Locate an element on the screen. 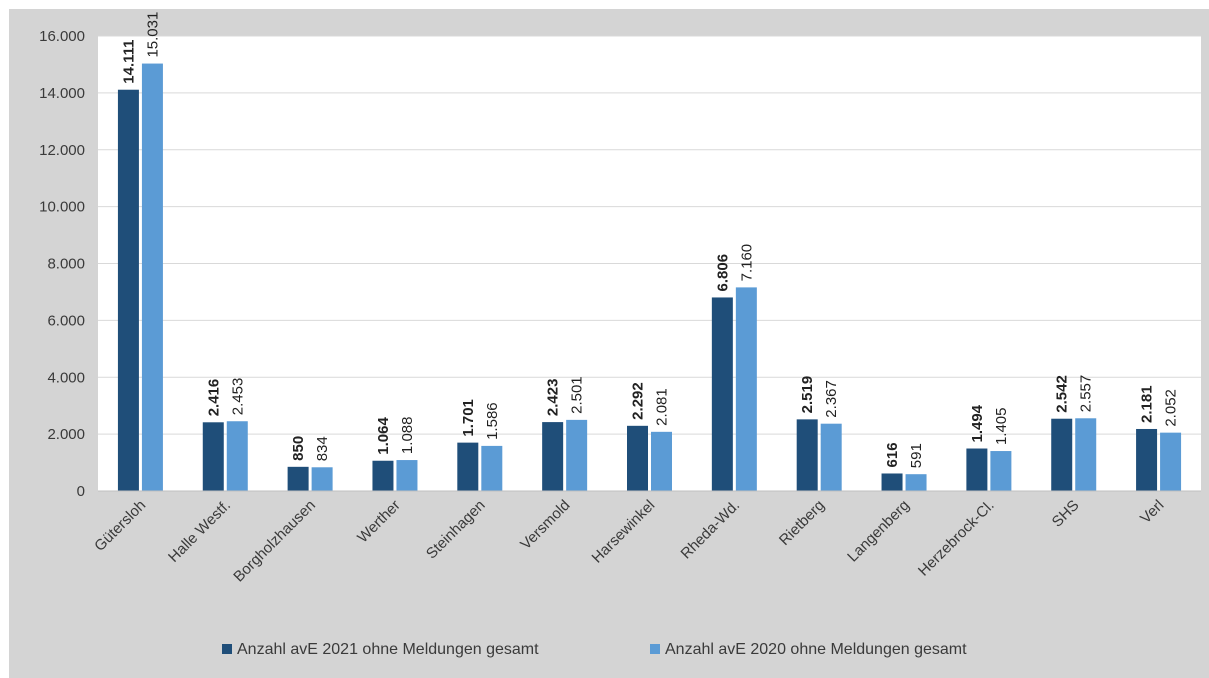 The width and height of the screenshot is (1209, 678). value-label-2020: 591 is located at coordinates (916, 455).